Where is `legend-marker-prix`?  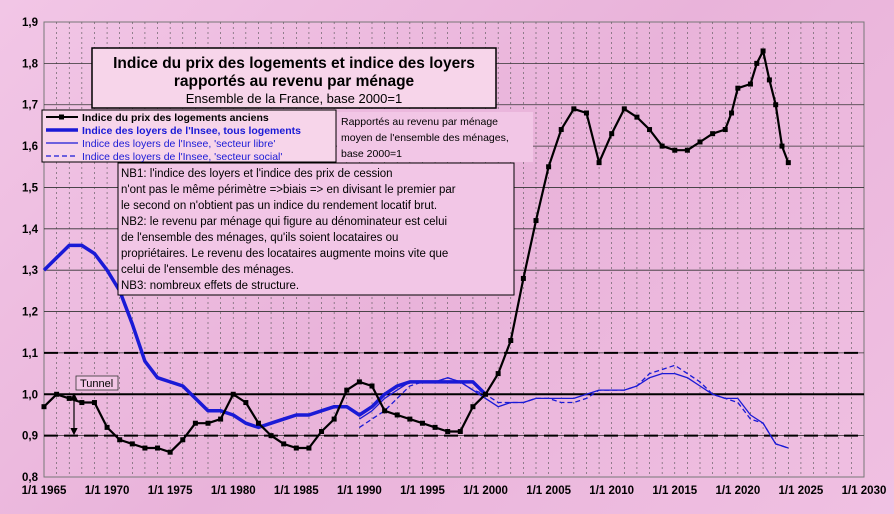
legend-marker-prix is located at coordinates (61, 117).